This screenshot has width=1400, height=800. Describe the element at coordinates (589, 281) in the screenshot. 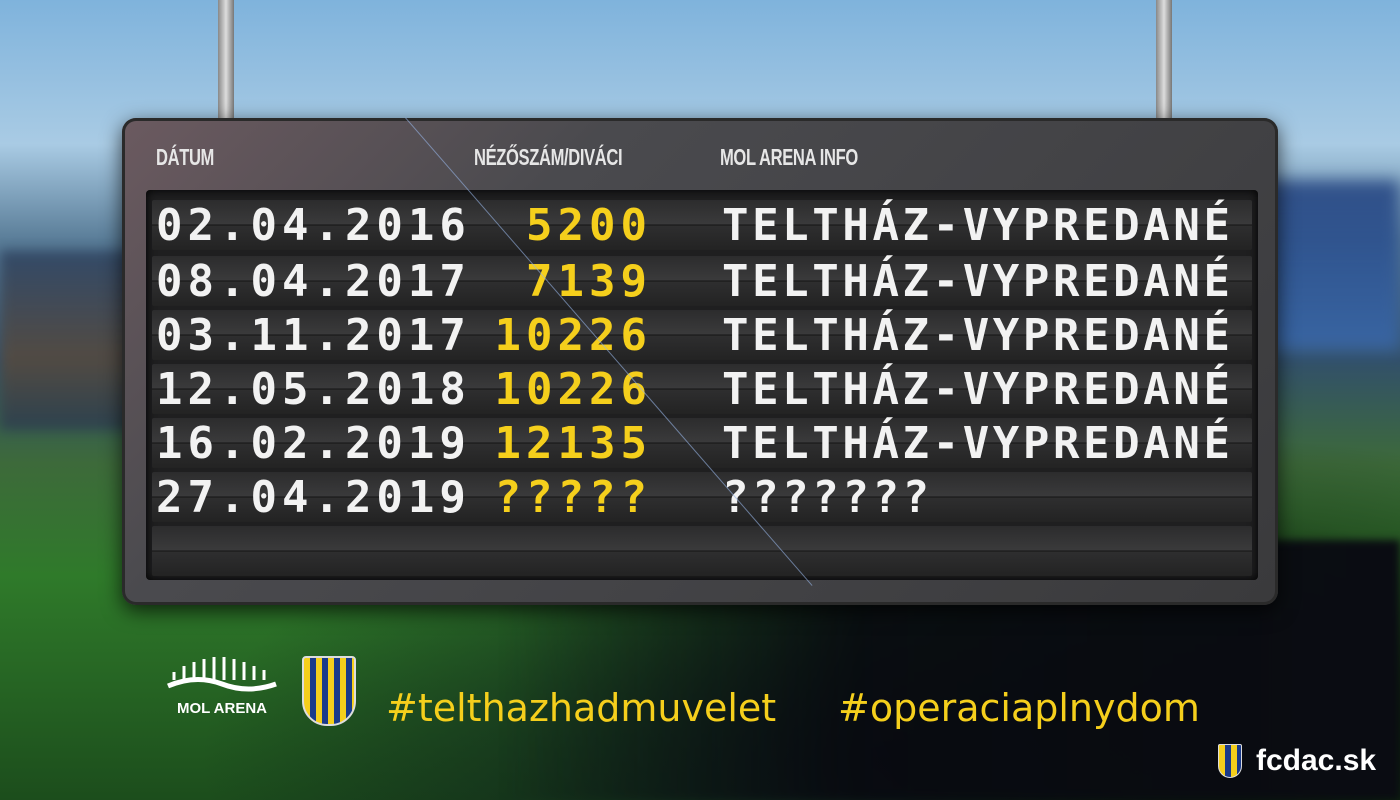

I see `row-attendance: 7139` at that location.